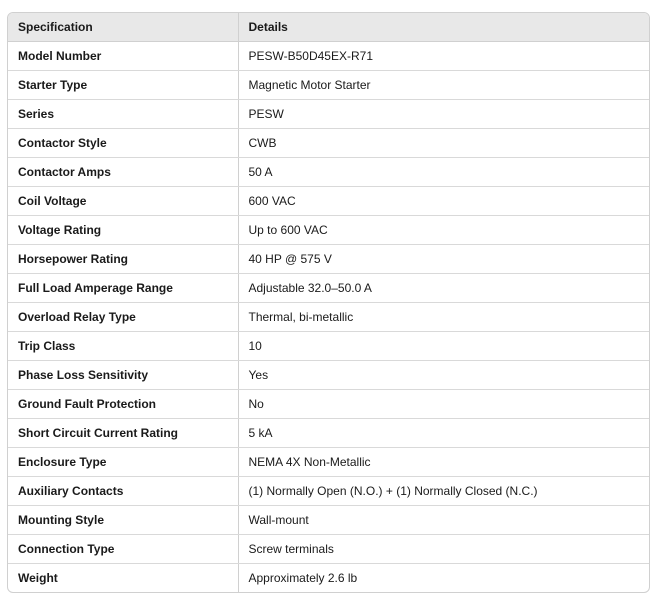 The image size is (659, 600). I want to click on table-row: Connection Type Screw terminals, so click(328, 549).